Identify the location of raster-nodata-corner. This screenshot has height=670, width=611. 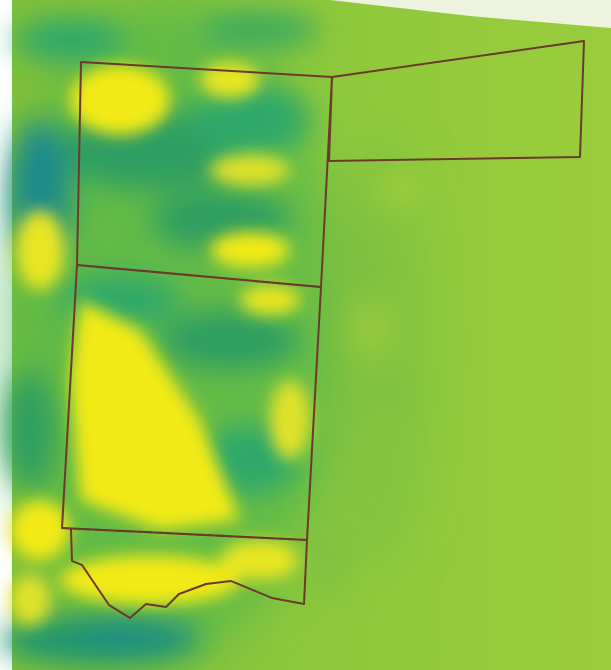
(470, 14).